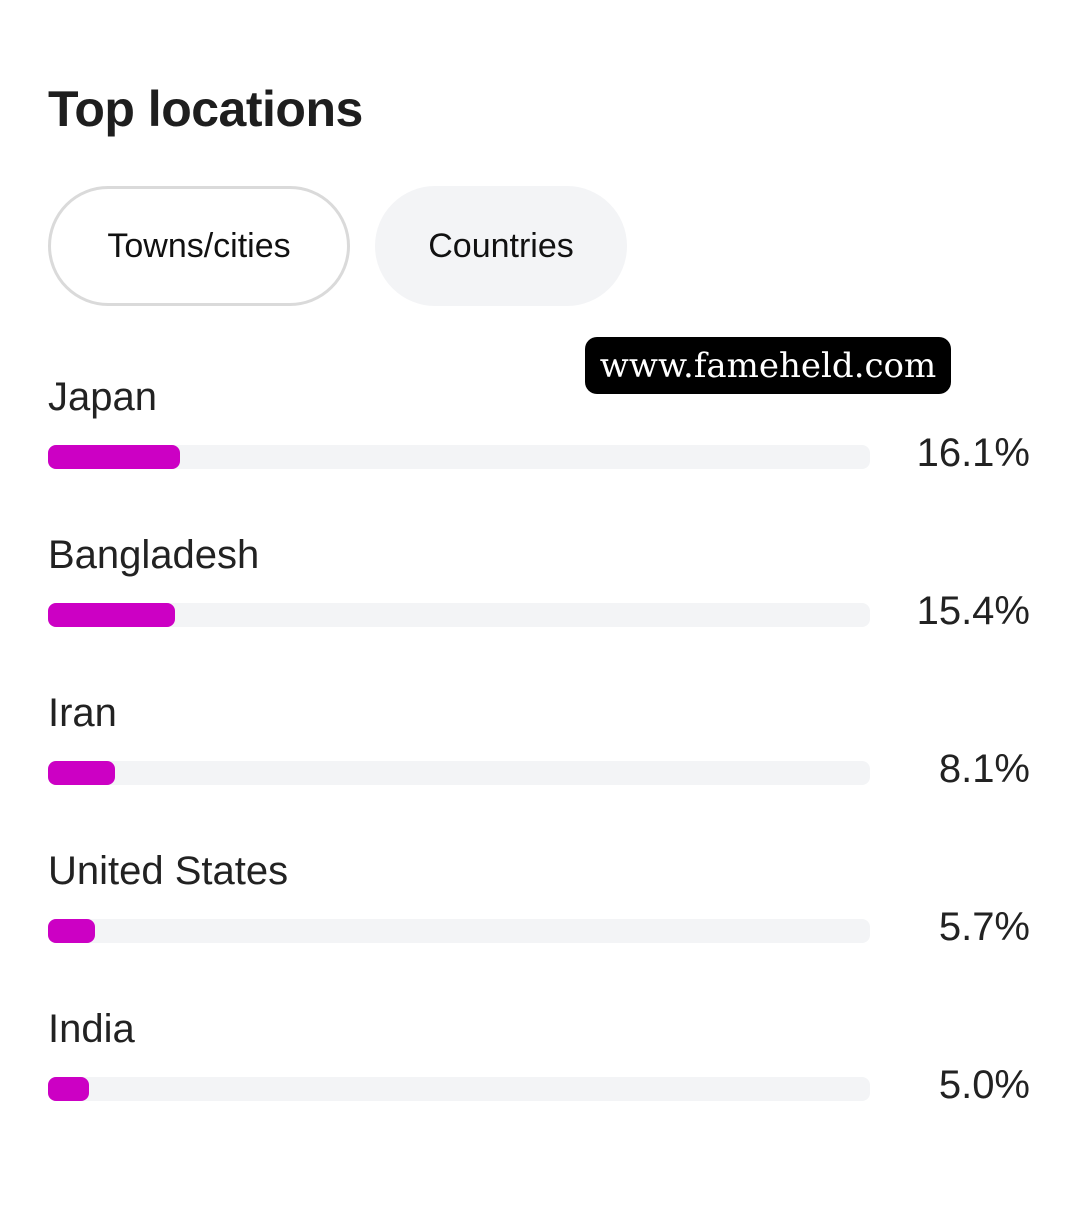 This screenshot has height=1216, width=1080. What do you see at coordinates (984, 1085) in the screenshot?
I see `location-percent: 5.0%` at bounding box center [984, 1085].